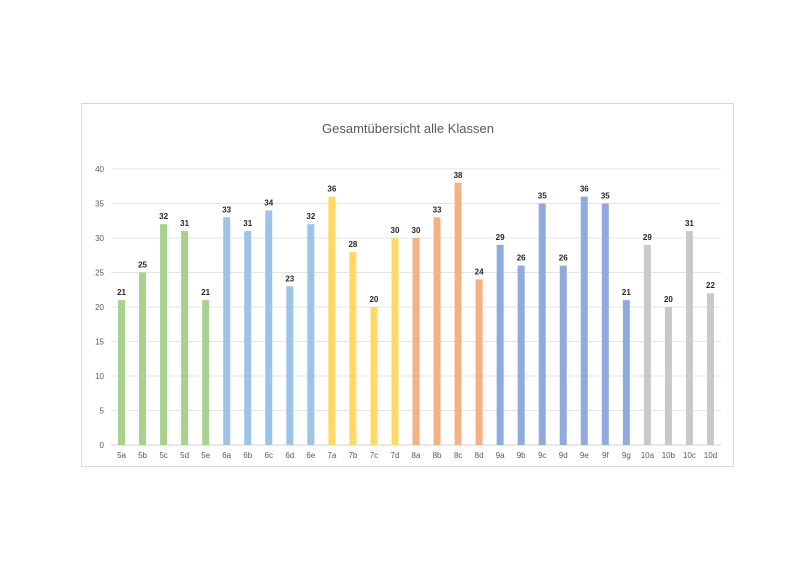 The height and width of the screenshot is (565, 800). I want to click on x-tick-label-9d: 9d, so click(563, 455).